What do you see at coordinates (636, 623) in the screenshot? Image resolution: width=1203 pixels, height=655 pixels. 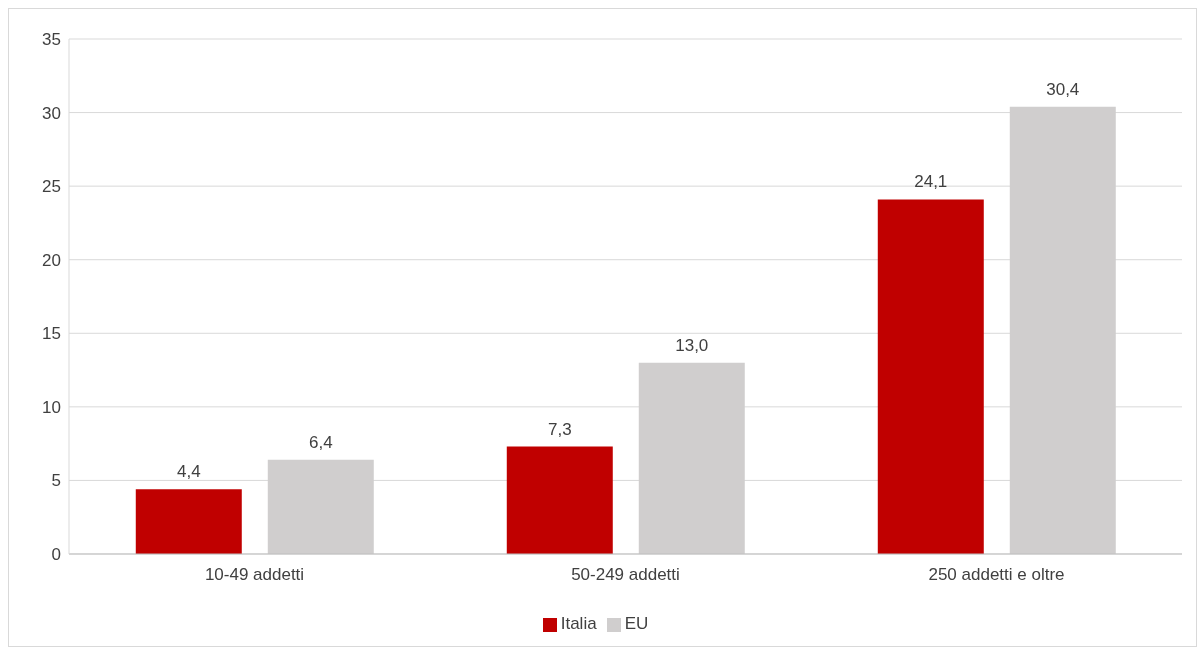 I see `legend-label: EU` at bounding box center [636, 623].